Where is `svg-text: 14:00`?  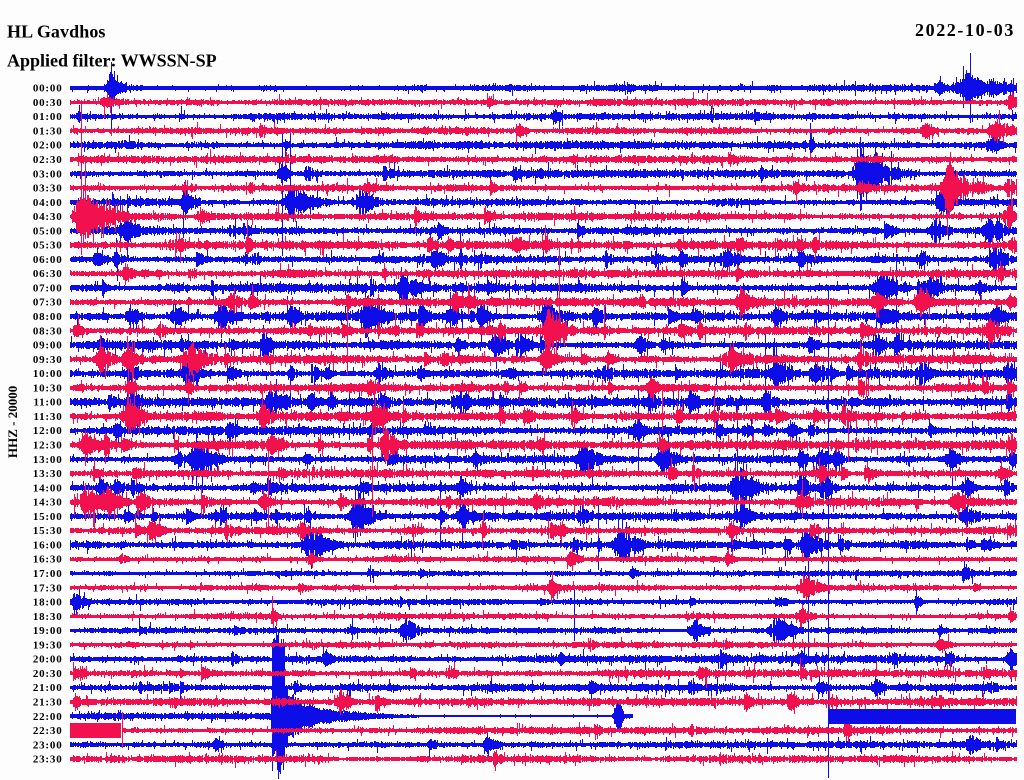 svg-text: 14:00 is located at coordinates (48, 488).